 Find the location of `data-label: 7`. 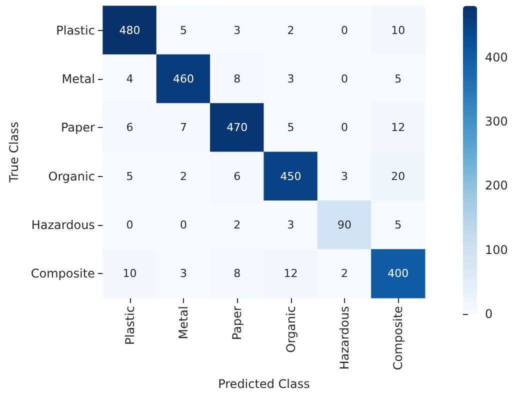

data-label: 7 is located at coordinates (183, 127).